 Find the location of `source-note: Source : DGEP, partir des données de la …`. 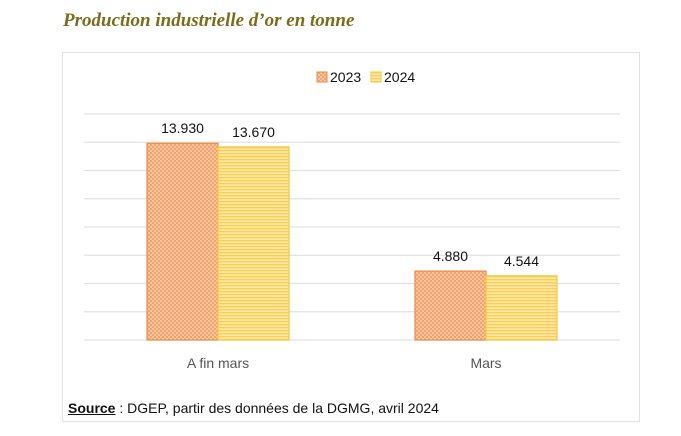

source-note: Source : DGEP, partir des données de la … is located at coordinates (253, 408).